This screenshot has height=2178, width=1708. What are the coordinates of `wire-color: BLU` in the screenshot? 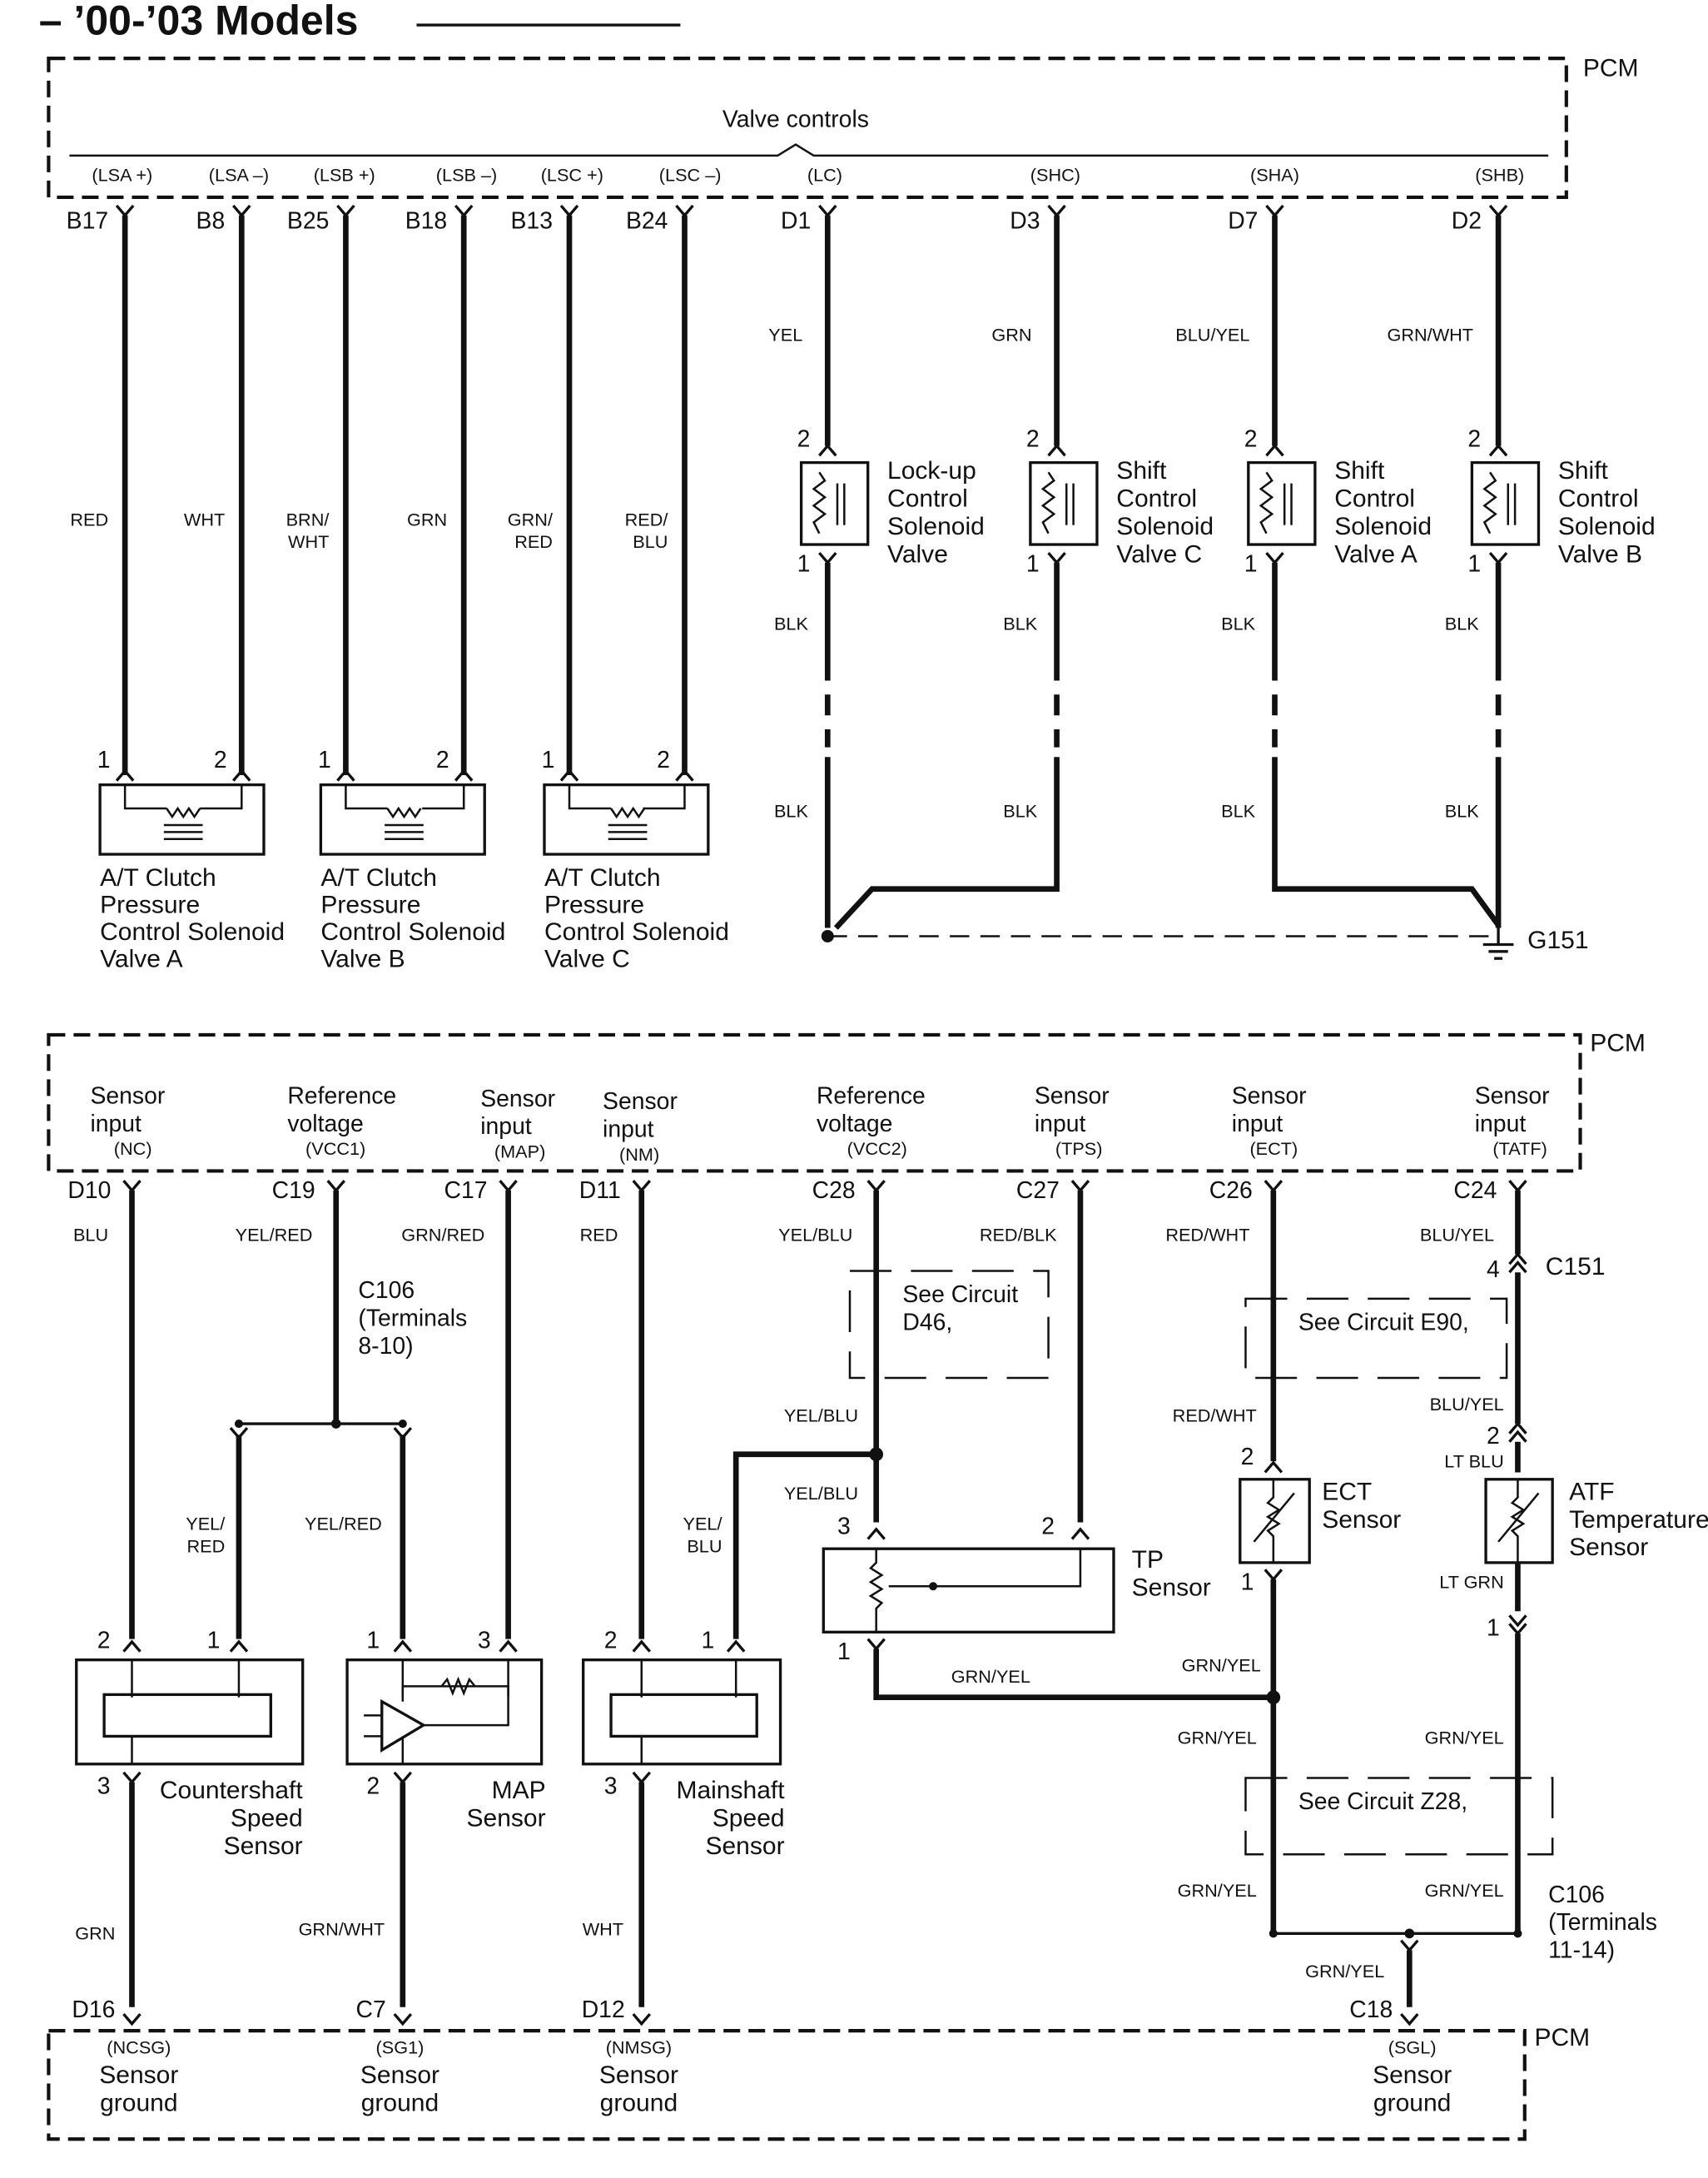 It's located at (90, 1235).